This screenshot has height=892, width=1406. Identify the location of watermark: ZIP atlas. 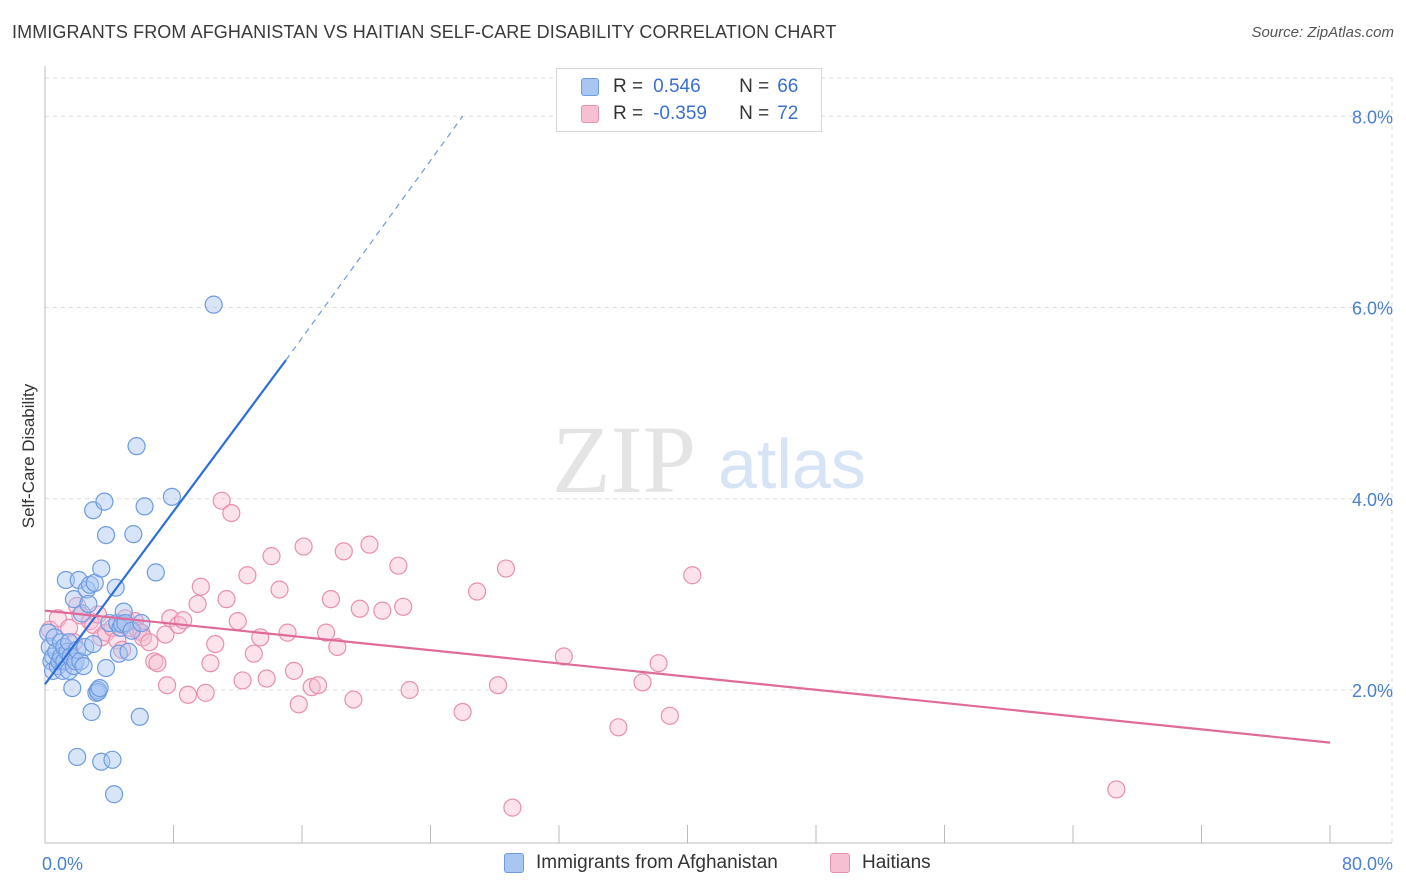
(709, 459).